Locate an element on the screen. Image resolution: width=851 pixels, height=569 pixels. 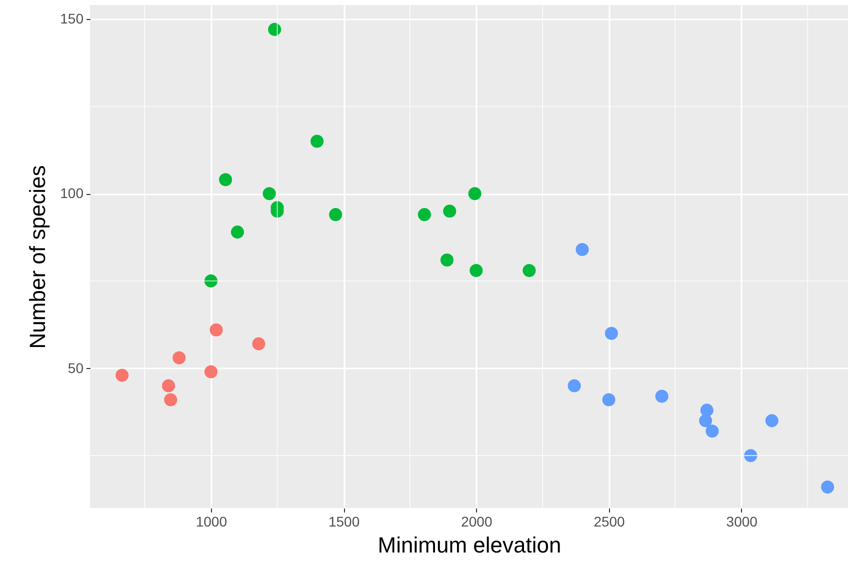
y-tick-label: 150 is located at coordinates (72, 18).